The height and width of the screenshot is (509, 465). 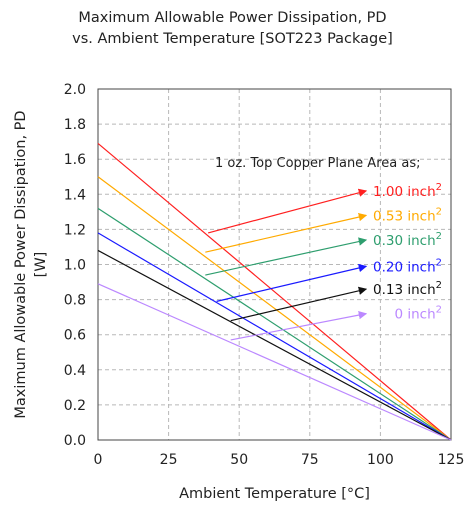 What do you see at coordinates (75, 301) in the screenshot?
I see `y-tick-label: 0.8` at bounding box center [75, 301].